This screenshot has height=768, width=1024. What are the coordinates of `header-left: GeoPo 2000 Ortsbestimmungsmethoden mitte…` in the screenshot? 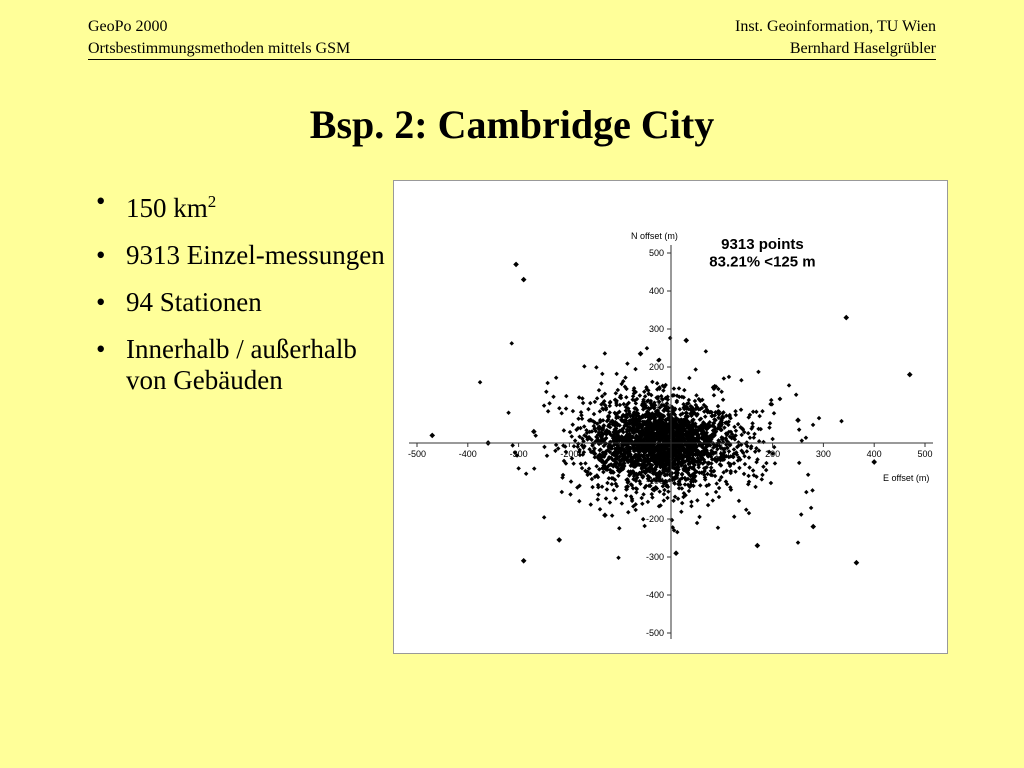 It's located at (219, 38).